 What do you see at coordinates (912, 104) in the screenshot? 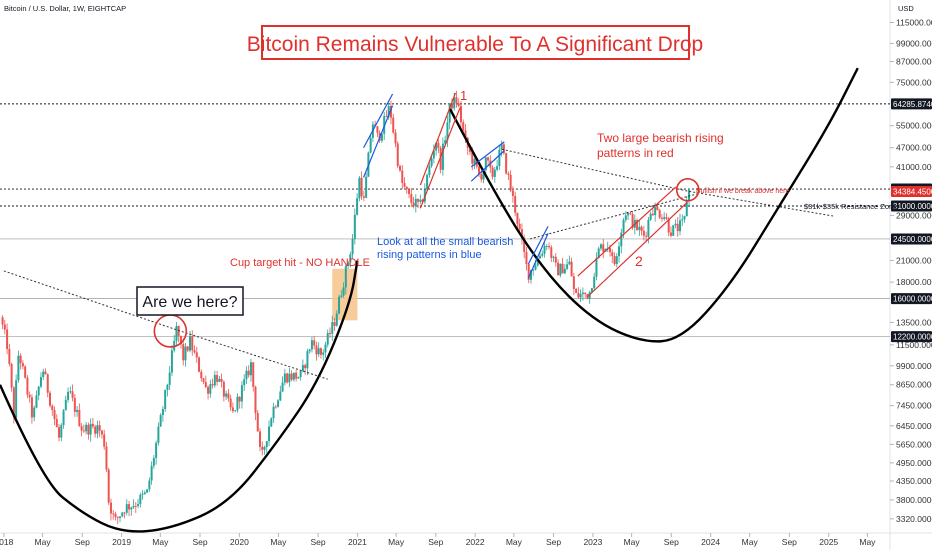
I see `level-label: 64285.8740` at bounding box center [912, 104].